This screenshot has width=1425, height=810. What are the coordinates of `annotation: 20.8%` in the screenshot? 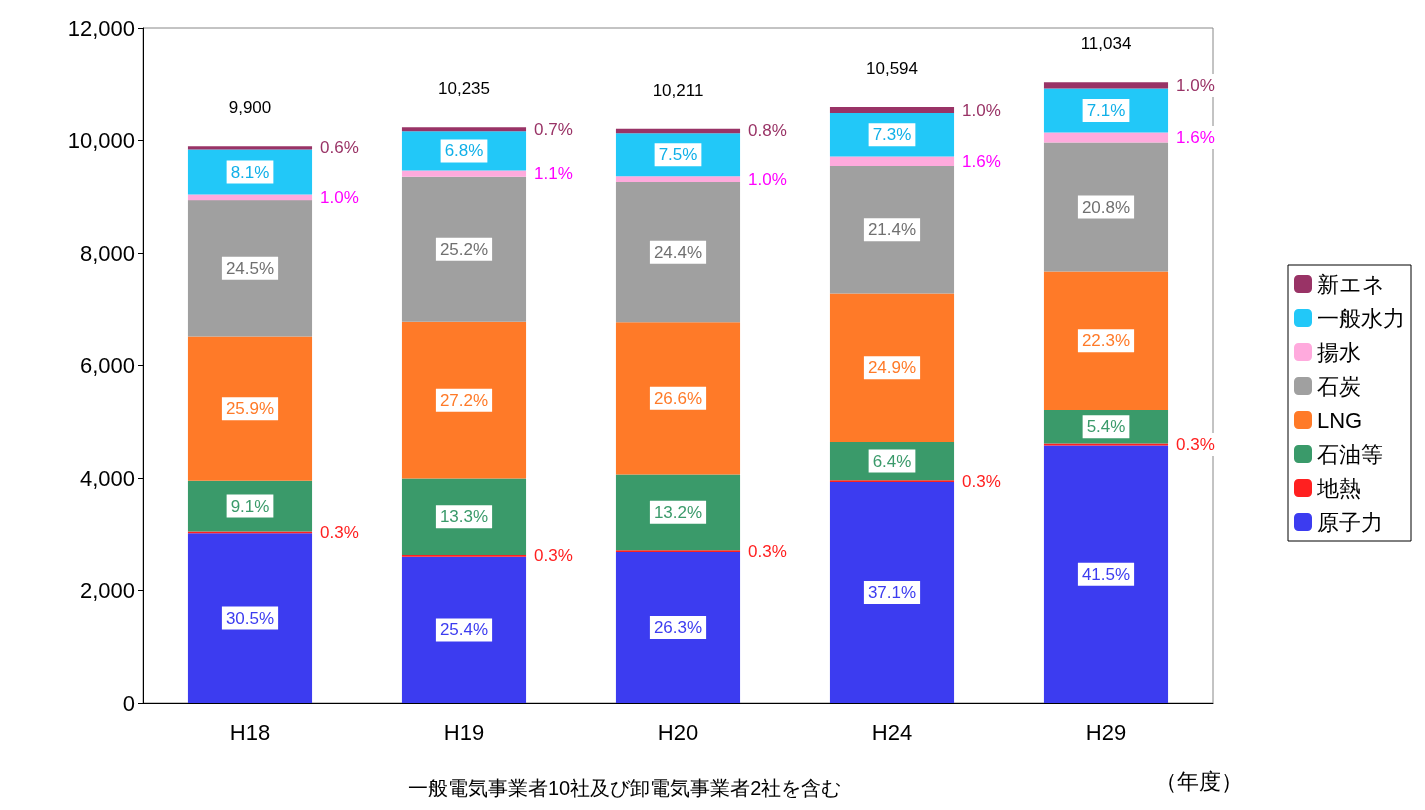 It's located at (1106, 207).